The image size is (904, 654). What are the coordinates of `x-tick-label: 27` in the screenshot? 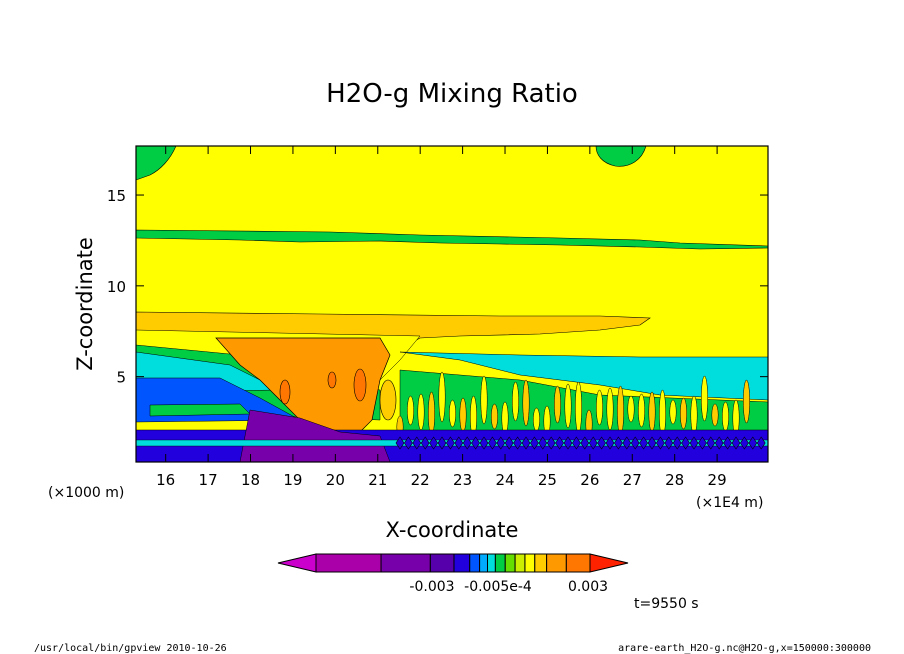 It's located at (632, 480).